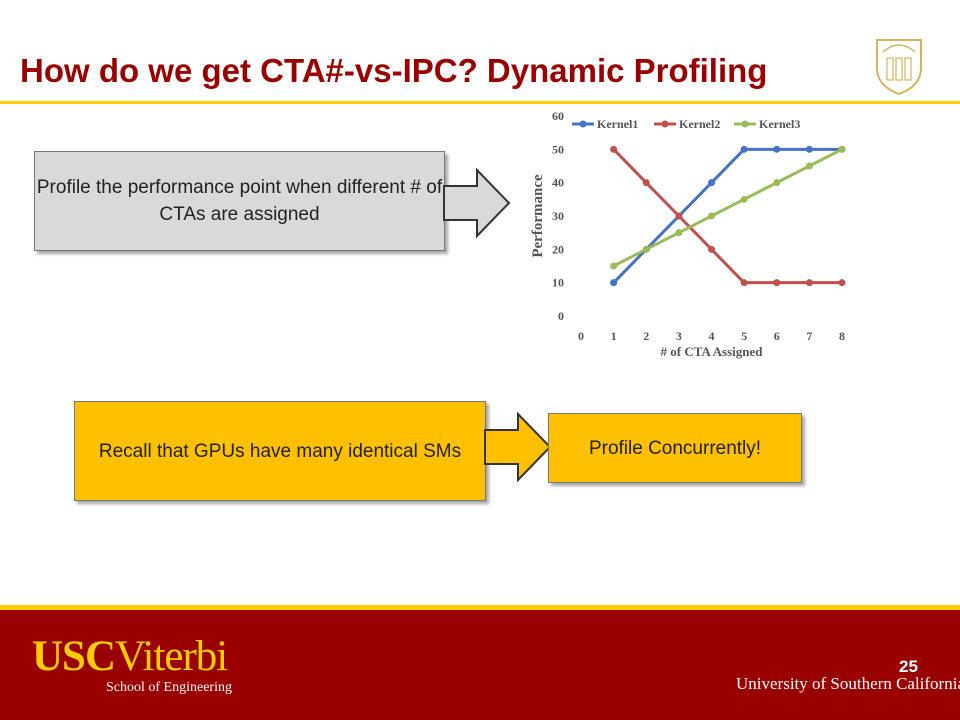 The image size is (960, 720). I want to click on page-number: 25, so click(908, 666).